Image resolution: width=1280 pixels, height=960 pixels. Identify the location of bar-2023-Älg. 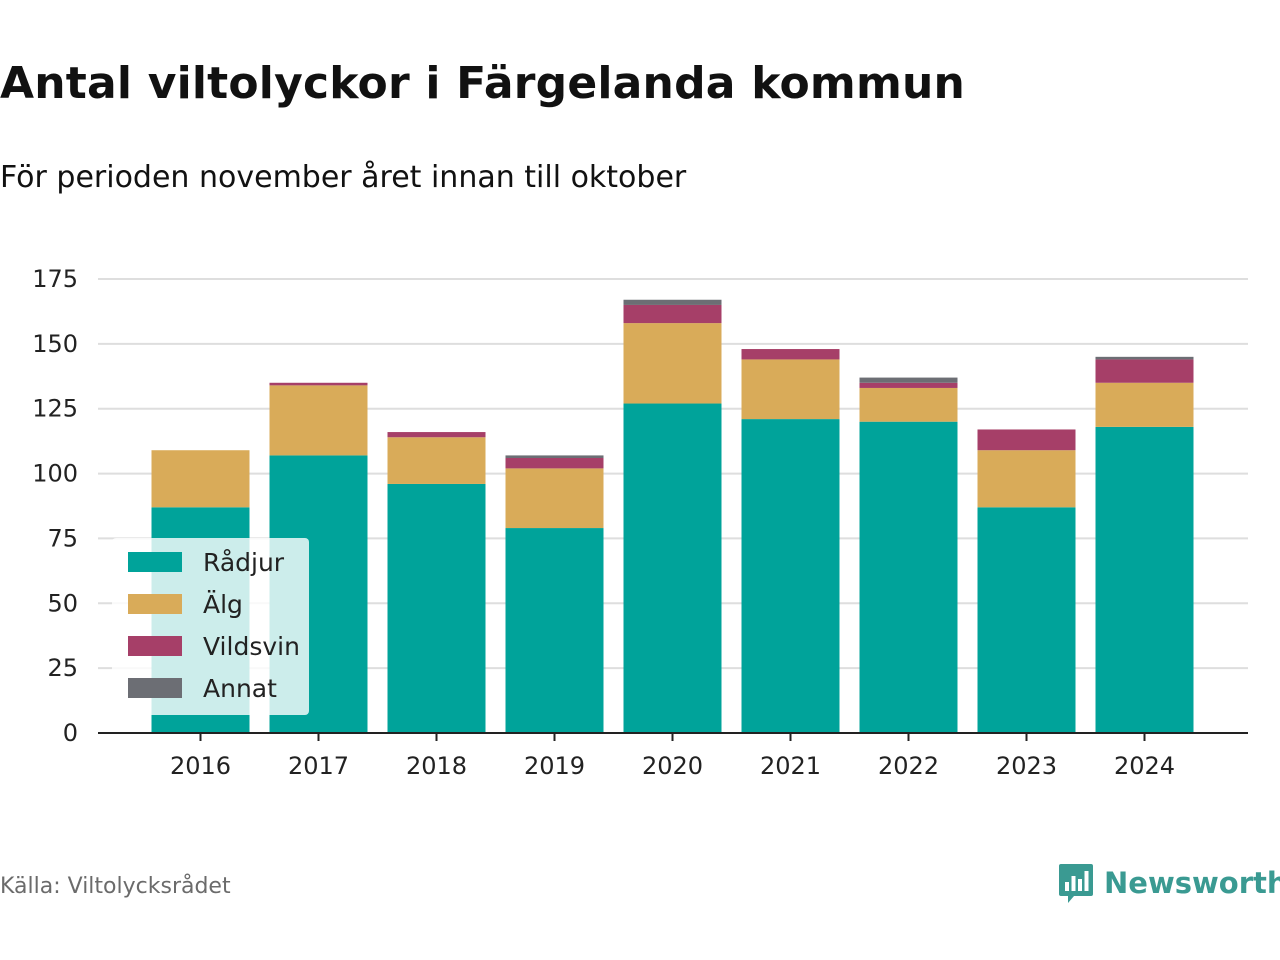
(1026, 479).